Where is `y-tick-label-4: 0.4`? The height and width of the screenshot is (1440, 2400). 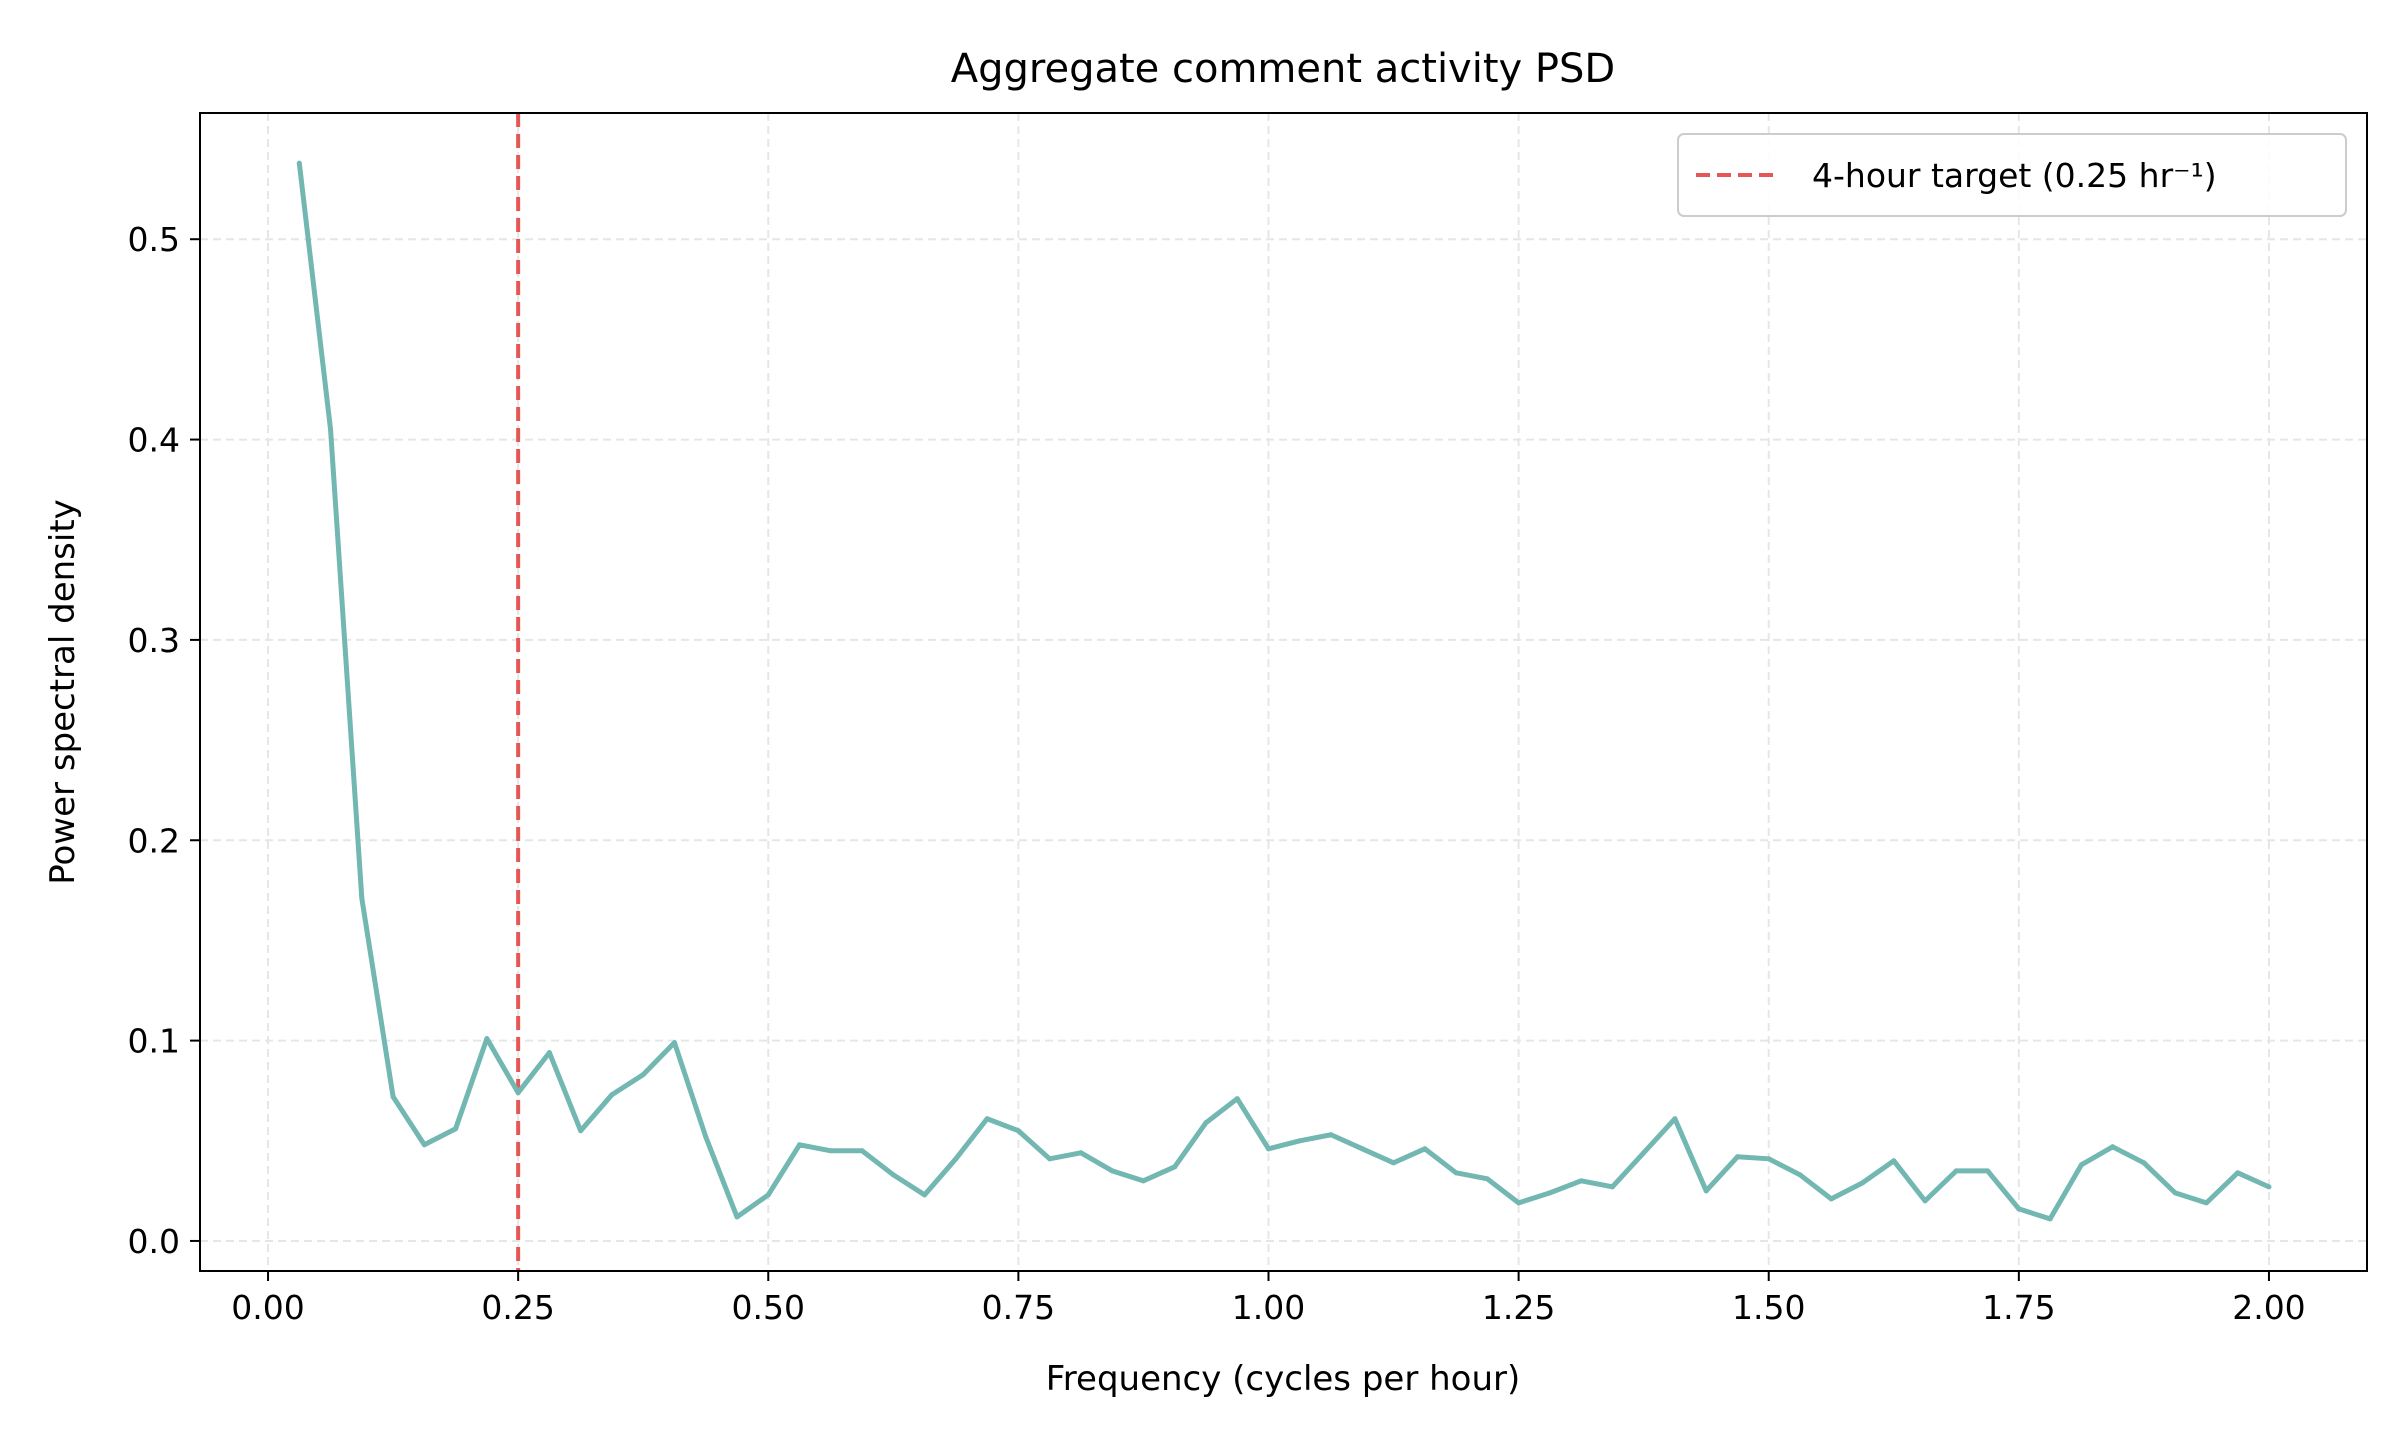
y-tick-label-4: 0.4 is located at coordinates (154, 440).